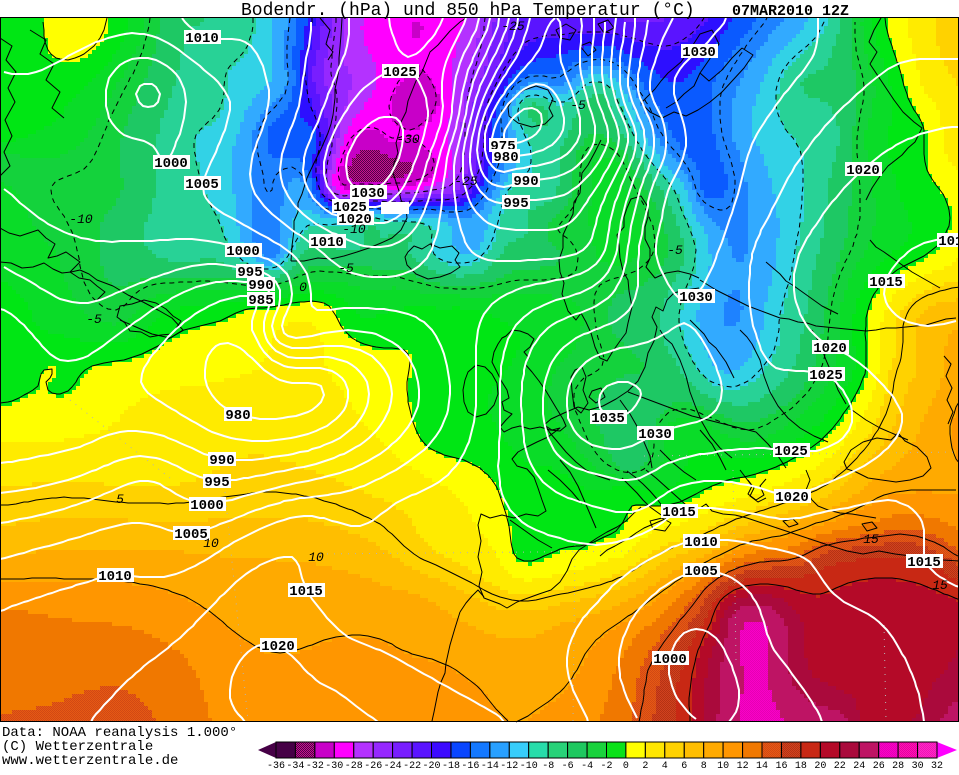  Describe the element at coordinates (315, 765) in the screenshot. I see `svg-text: -32` at that location.